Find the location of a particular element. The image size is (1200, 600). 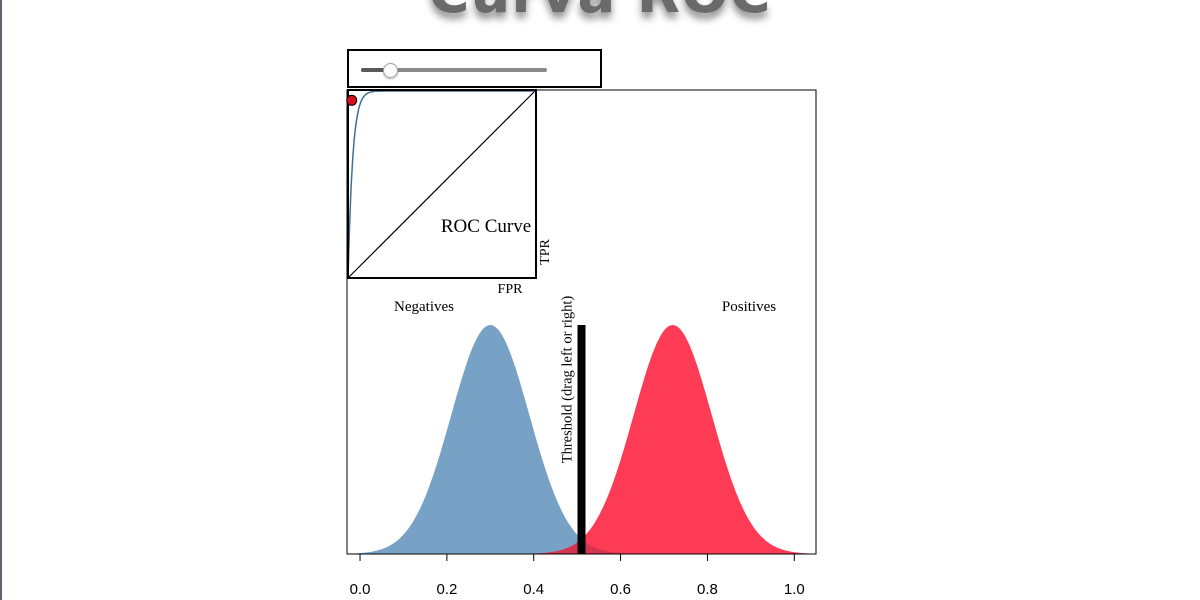

slide-title: Curva ROC is located at coordinates (600, 12).